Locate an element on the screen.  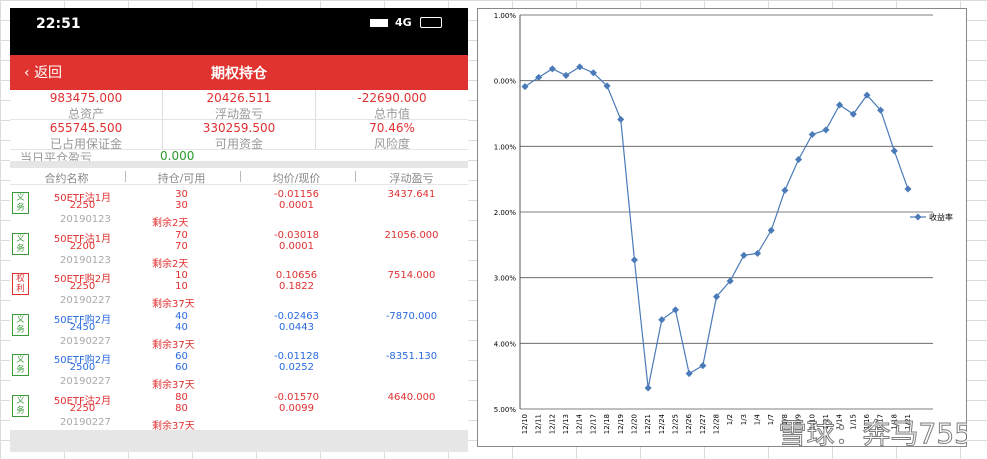
column-header: 合约名称 is located at coordinates (66, 178).